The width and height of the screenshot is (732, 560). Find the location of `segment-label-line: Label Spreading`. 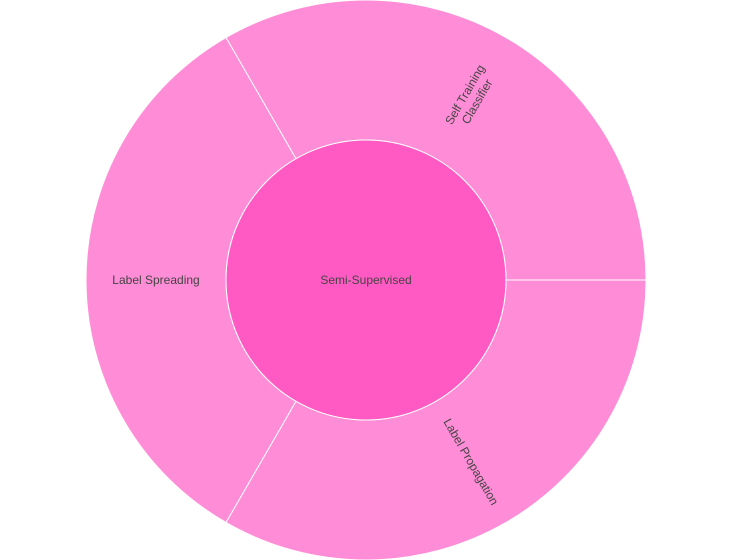

segment-label-line: Label Spreading is located at coordinates (155, 280).